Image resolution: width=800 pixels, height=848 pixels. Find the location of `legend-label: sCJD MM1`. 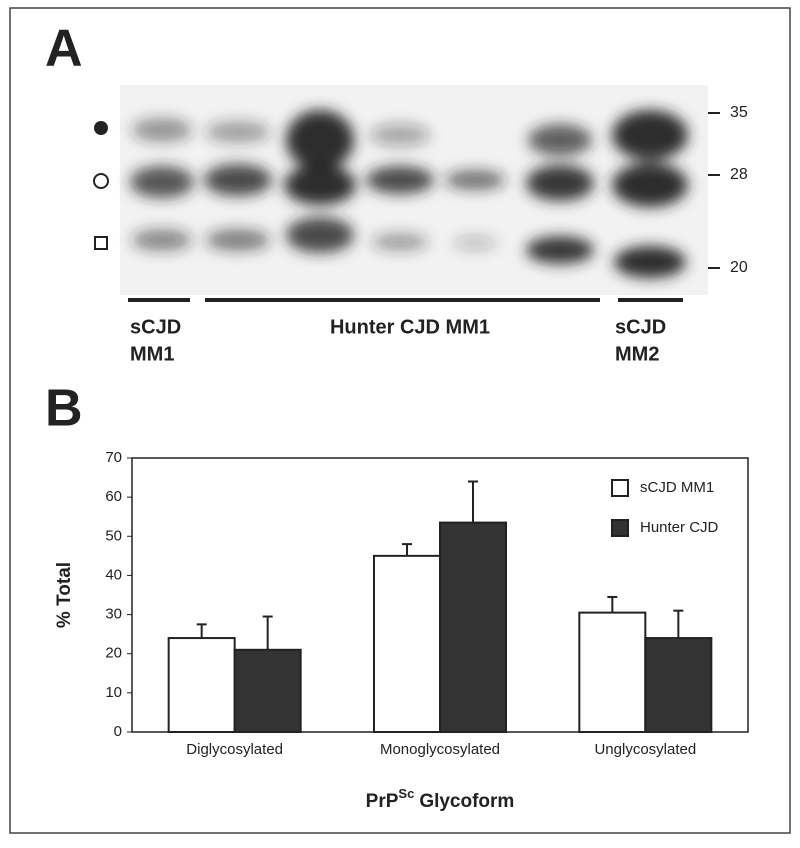

legend-label: sCJD MM1 is located at coordinates (677, 487).